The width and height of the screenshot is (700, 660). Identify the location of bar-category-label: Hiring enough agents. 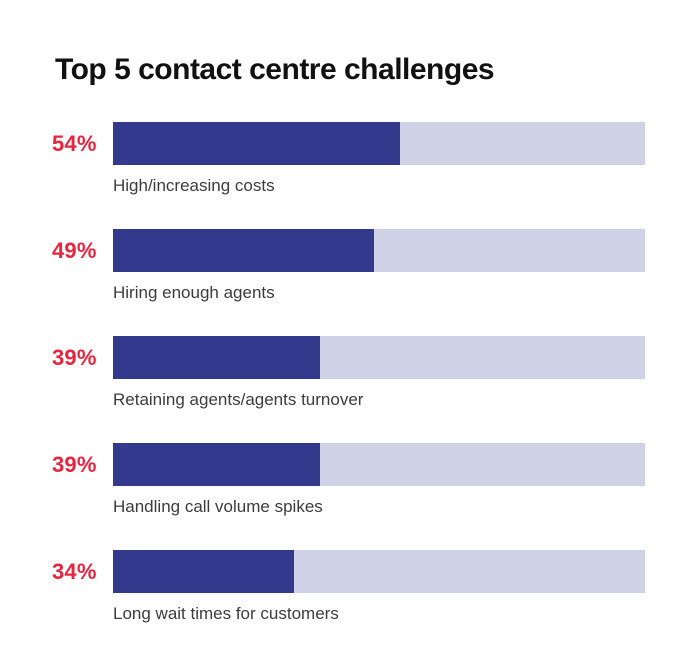
(194, 292).